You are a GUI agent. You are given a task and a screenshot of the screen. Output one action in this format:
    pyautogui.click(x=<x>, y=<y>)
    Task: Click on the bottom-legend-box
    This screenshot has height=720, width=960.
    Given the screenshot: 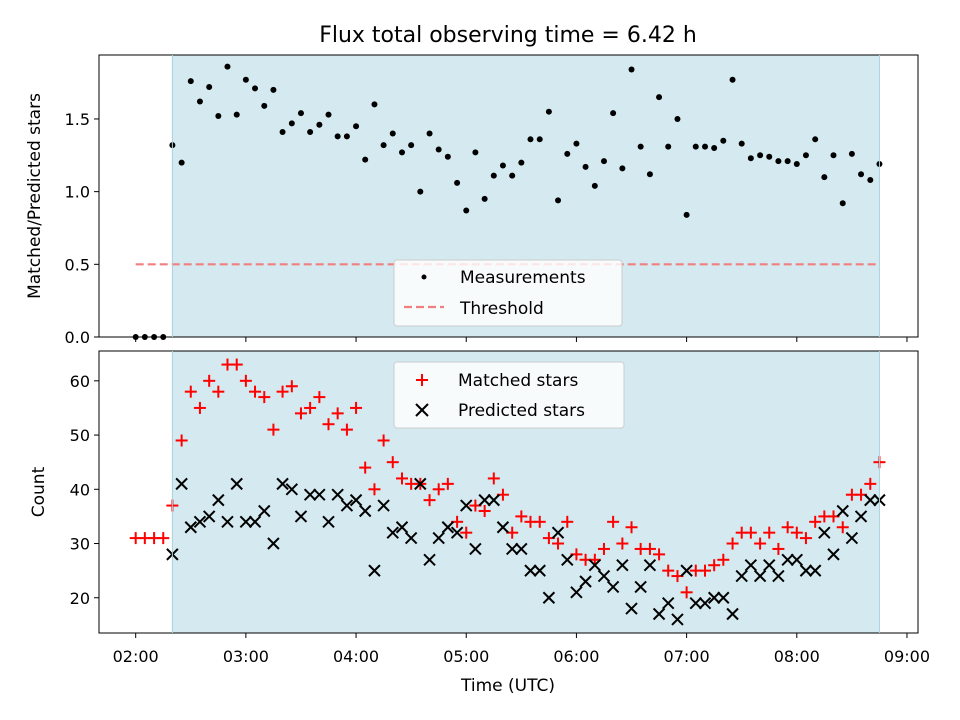 What is the action you would take?
    pyautogui.click(x=509, y=395)
    